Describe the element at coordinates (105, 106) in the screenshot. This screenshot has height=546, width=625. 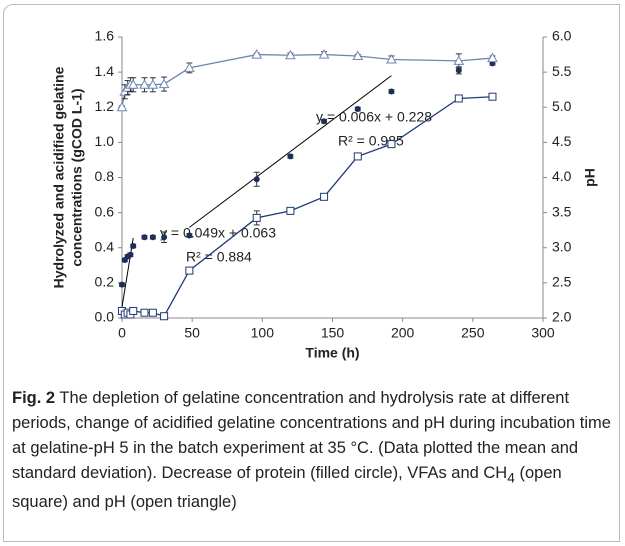
I see `y-tick-label: 1.2` at that location.